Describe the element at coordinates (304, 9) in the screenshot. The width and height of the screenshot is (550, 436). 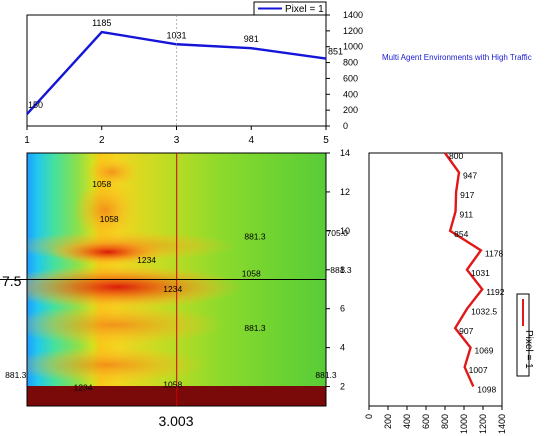
I see `legend-label: Pixel = 1` at that location.